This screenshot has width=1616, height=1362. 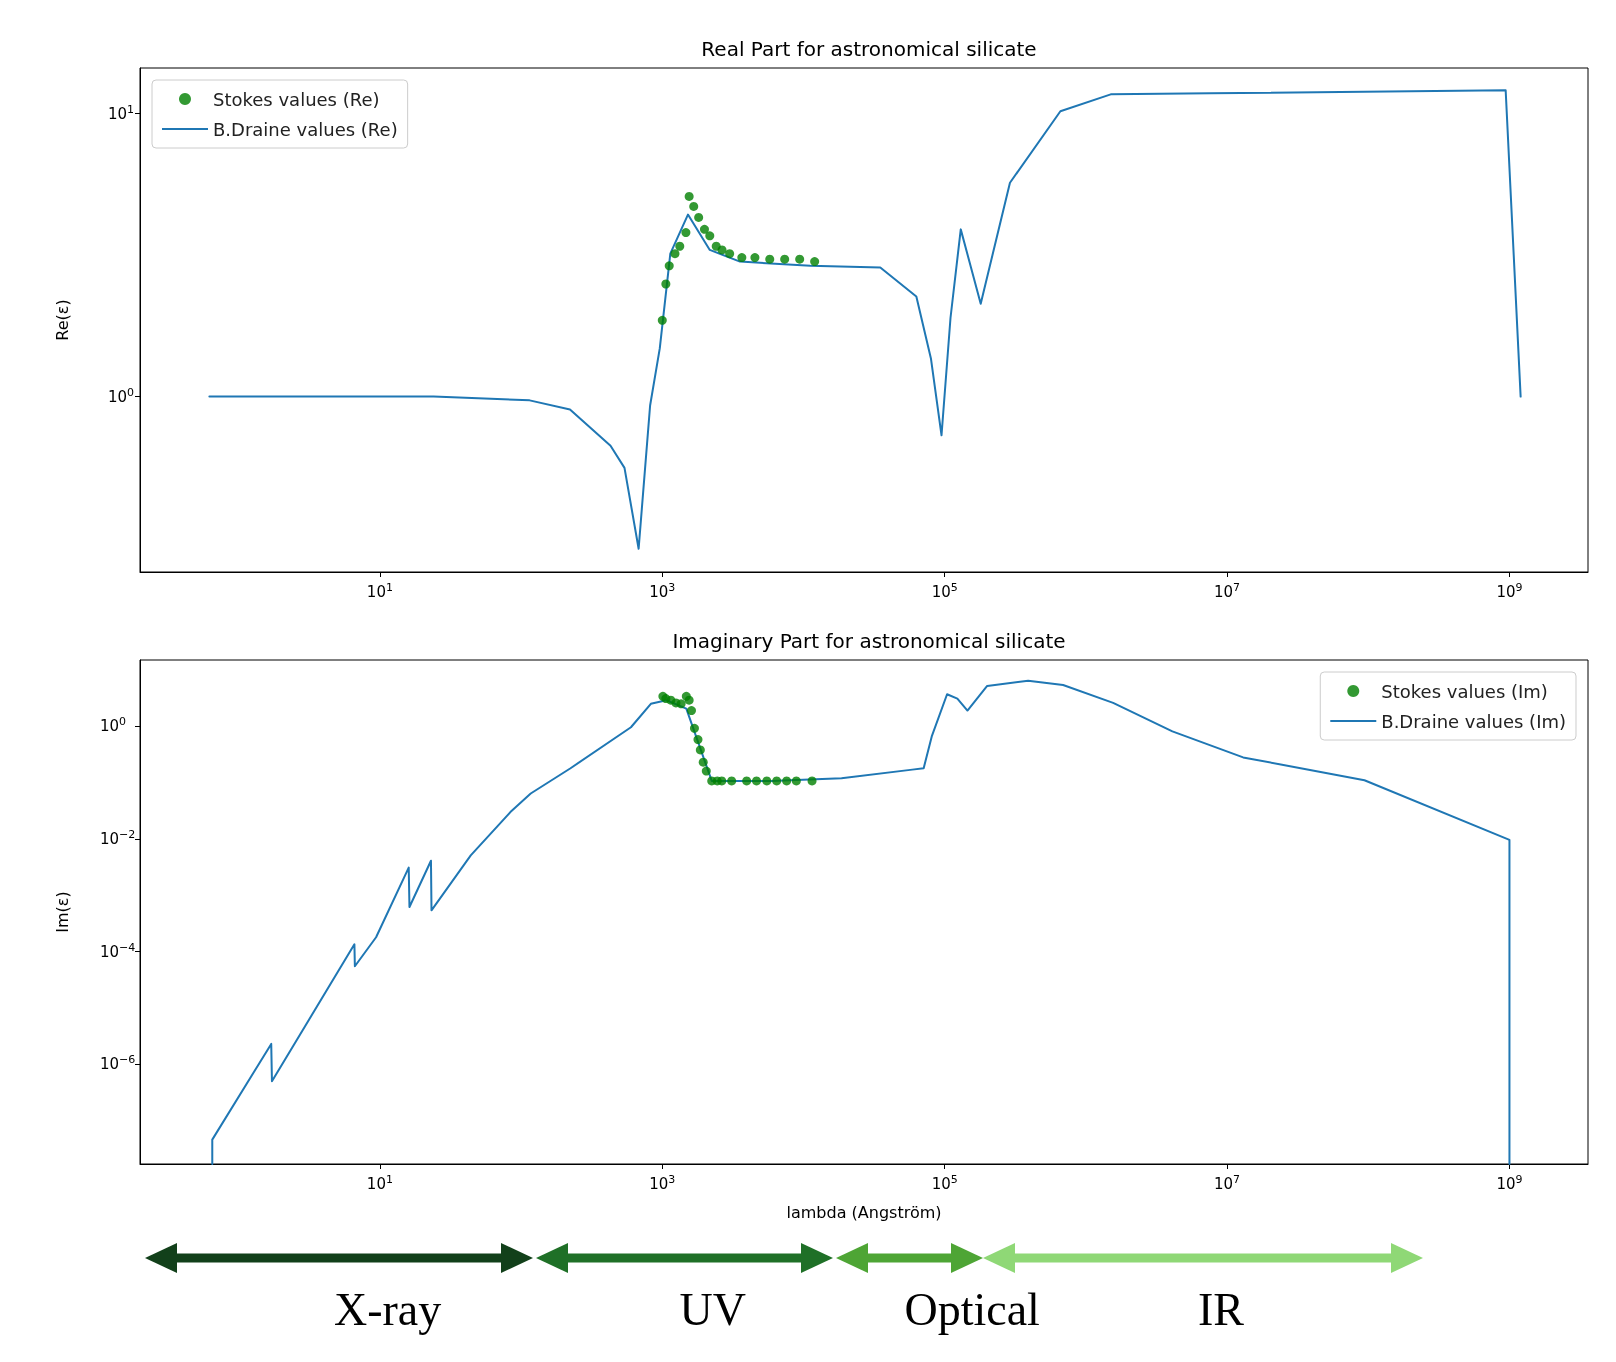 What do you see at coordinates (869, 49) in the screenshot?
I see `chart-title: Real Part for astronomical silicate` at bounding box center [869, 49].